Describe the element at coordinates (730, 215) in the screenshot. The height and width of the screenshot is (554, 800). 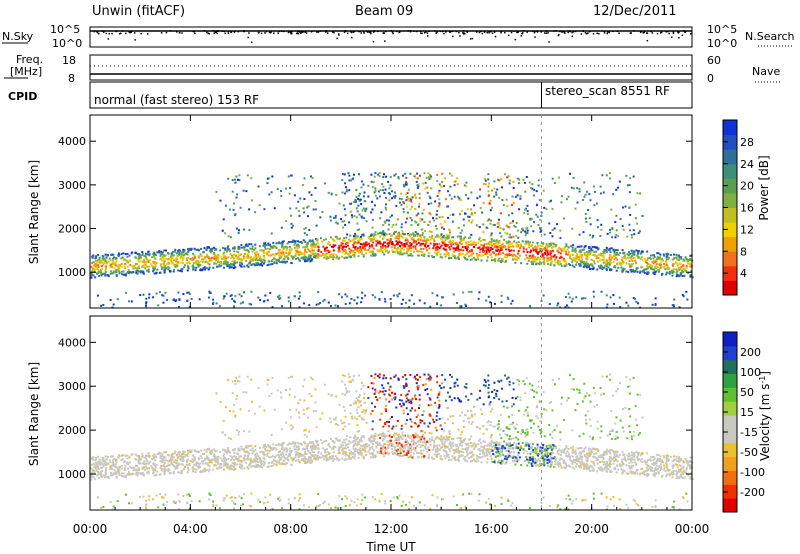
I see `colorbar-swatch` at that location.